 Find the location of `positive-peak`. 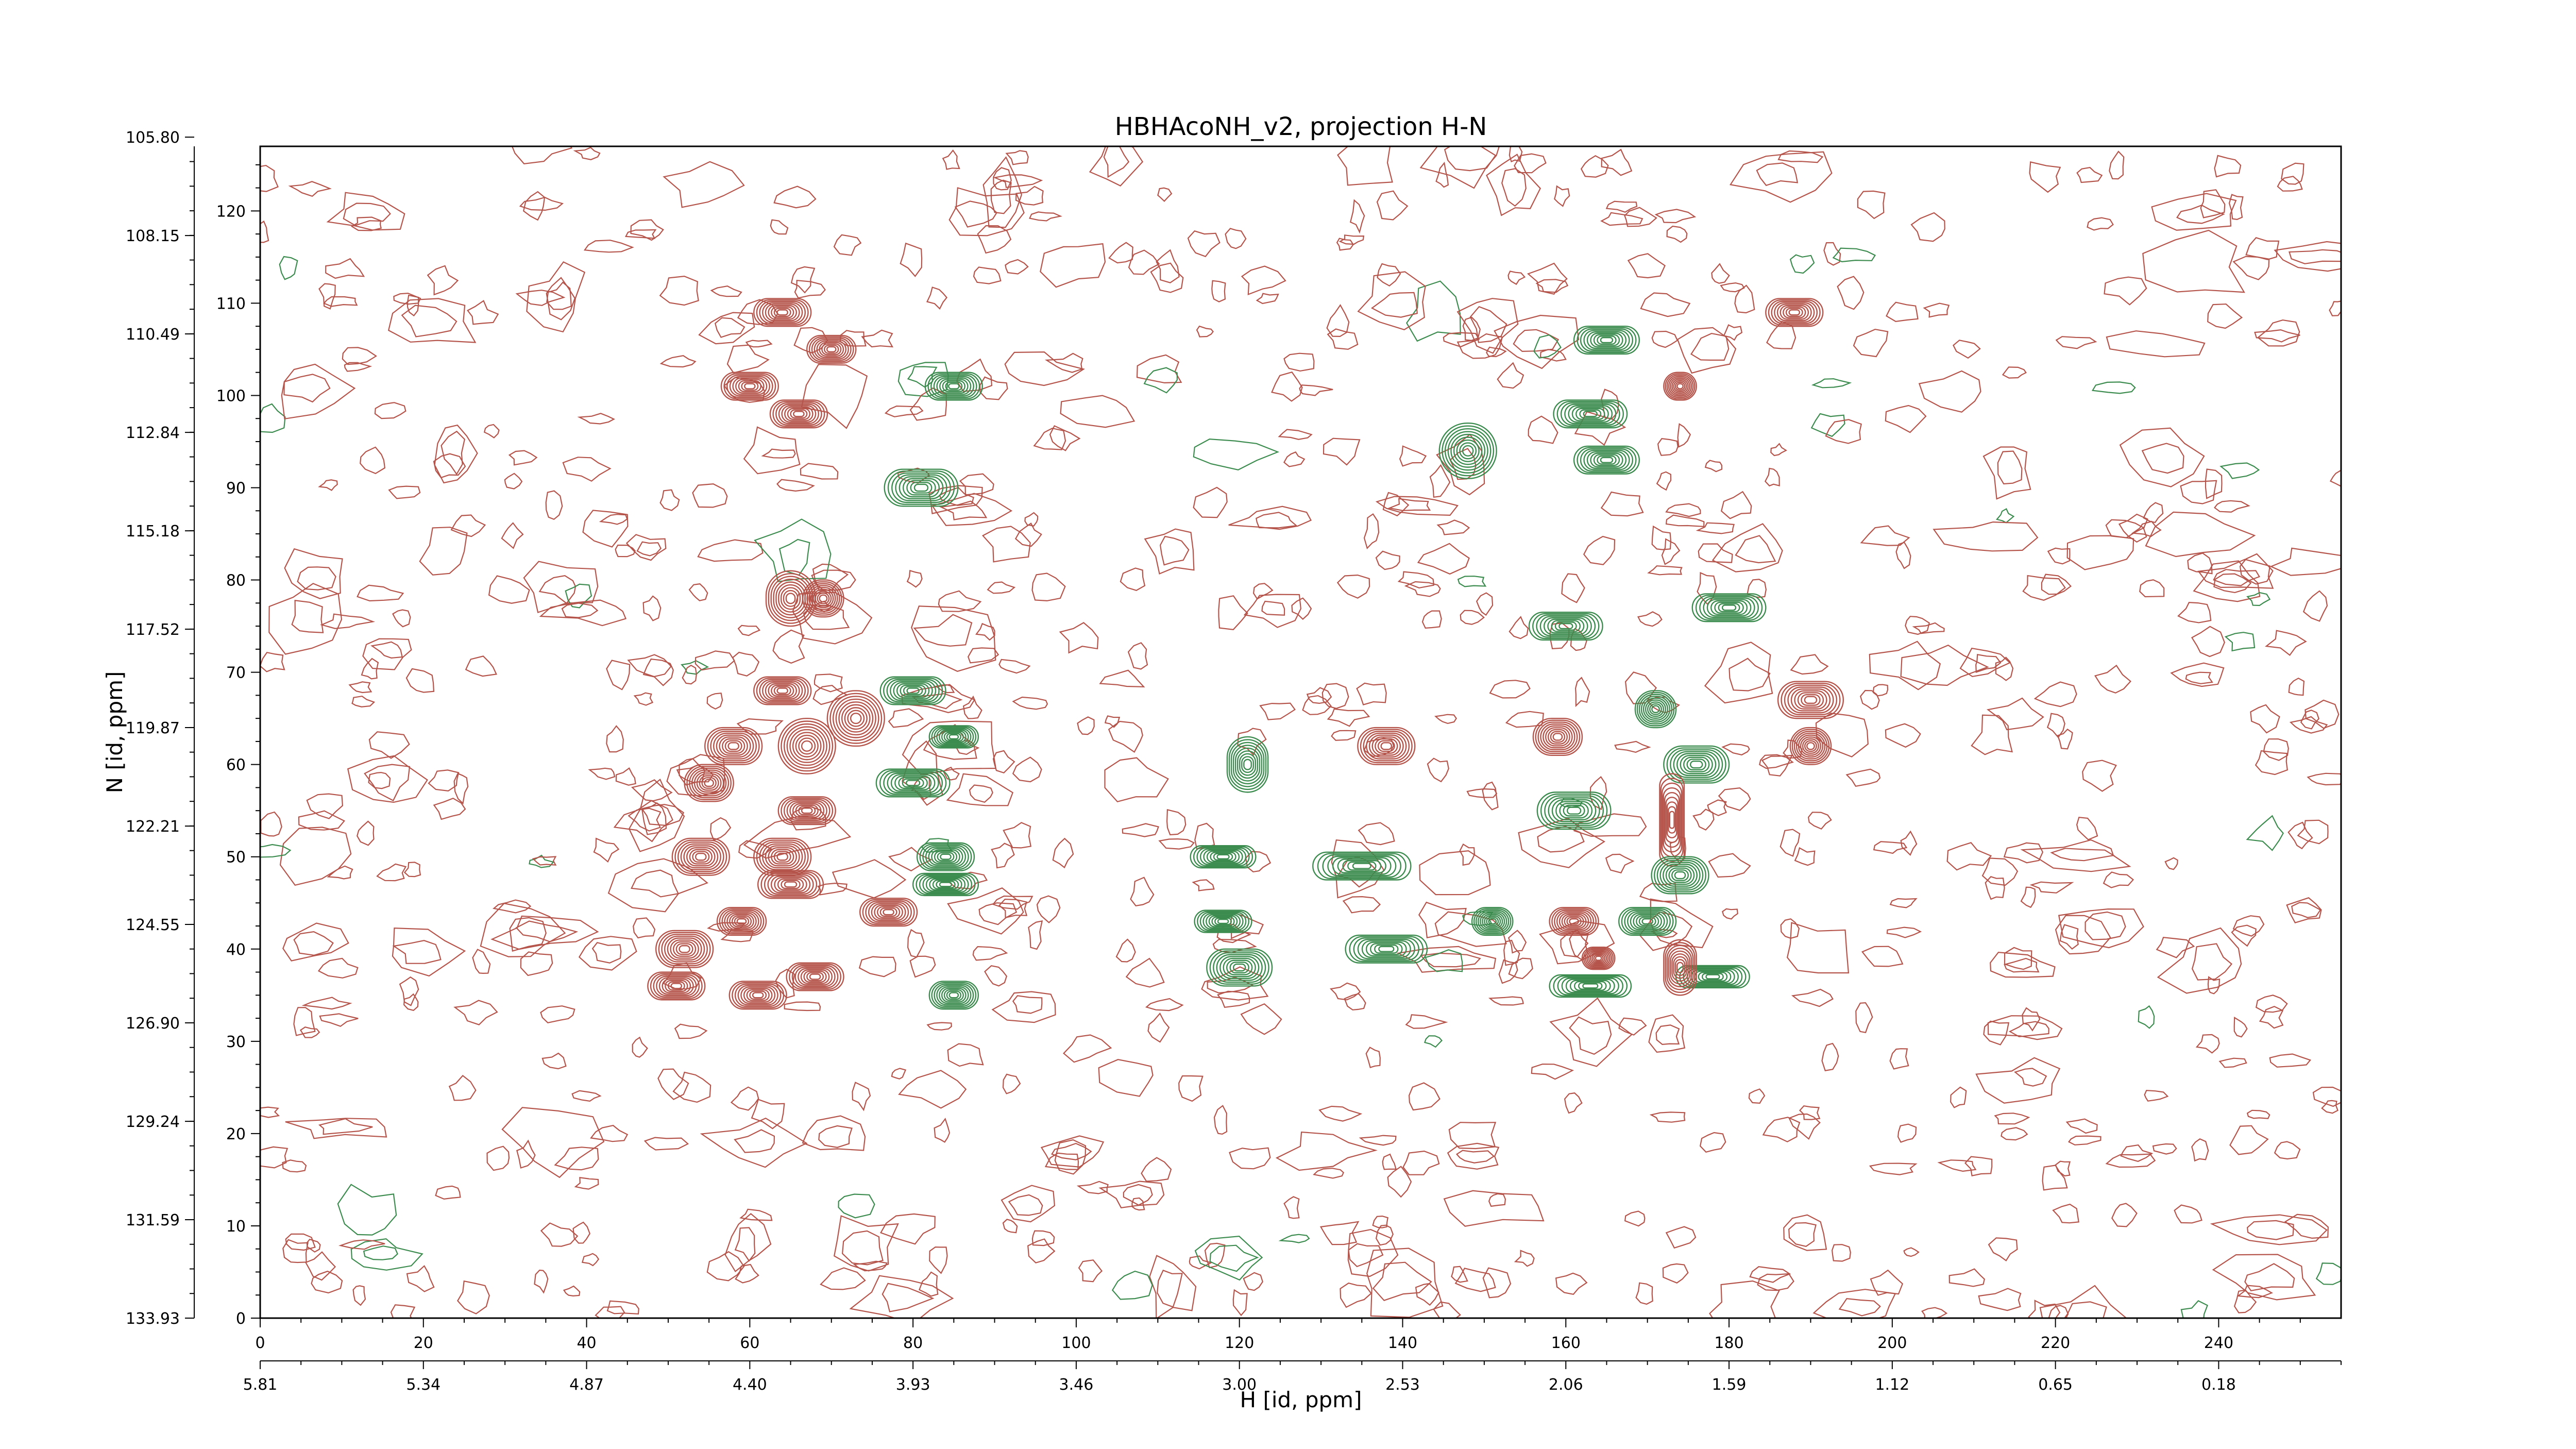

positive-peak is located at coordinates (684, 949).